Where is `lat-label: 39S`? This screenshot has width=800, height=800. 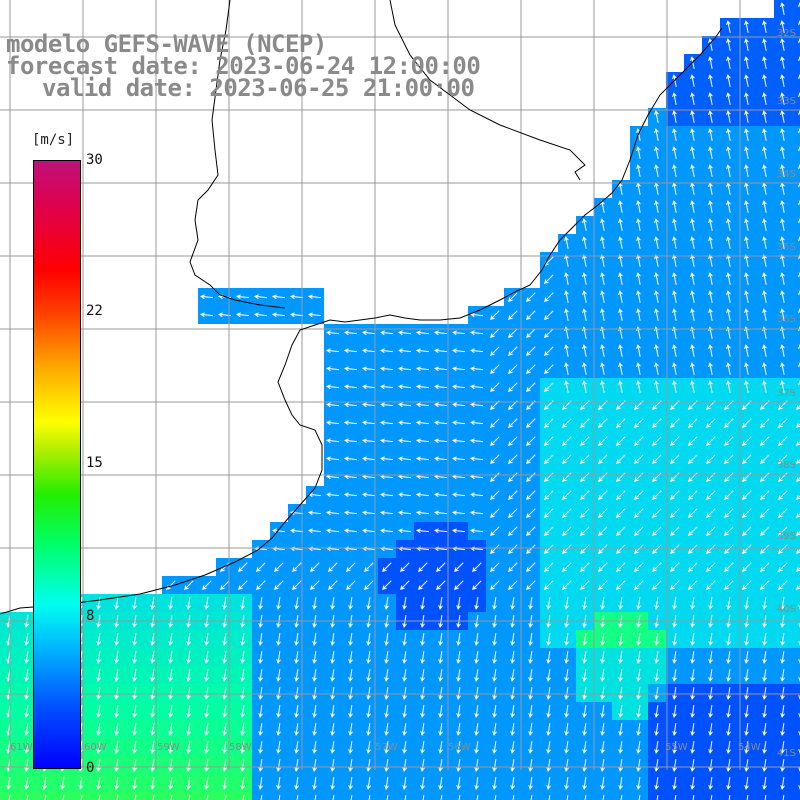
lat-label: 39S is located at coordinates (786, 536).